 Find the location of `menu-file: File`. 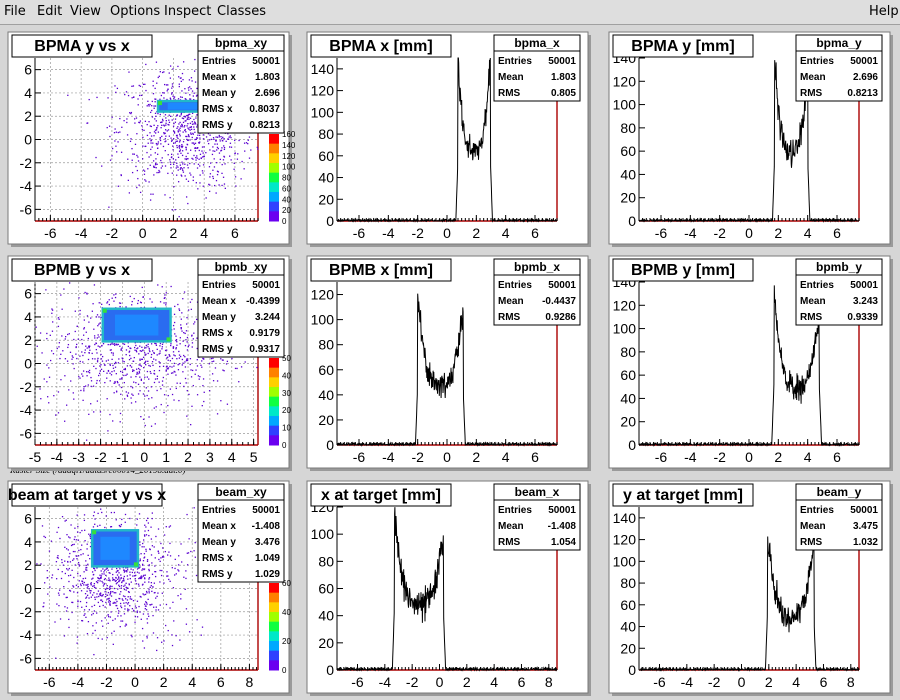

menu-file: File is located at coordinates (15, 11).